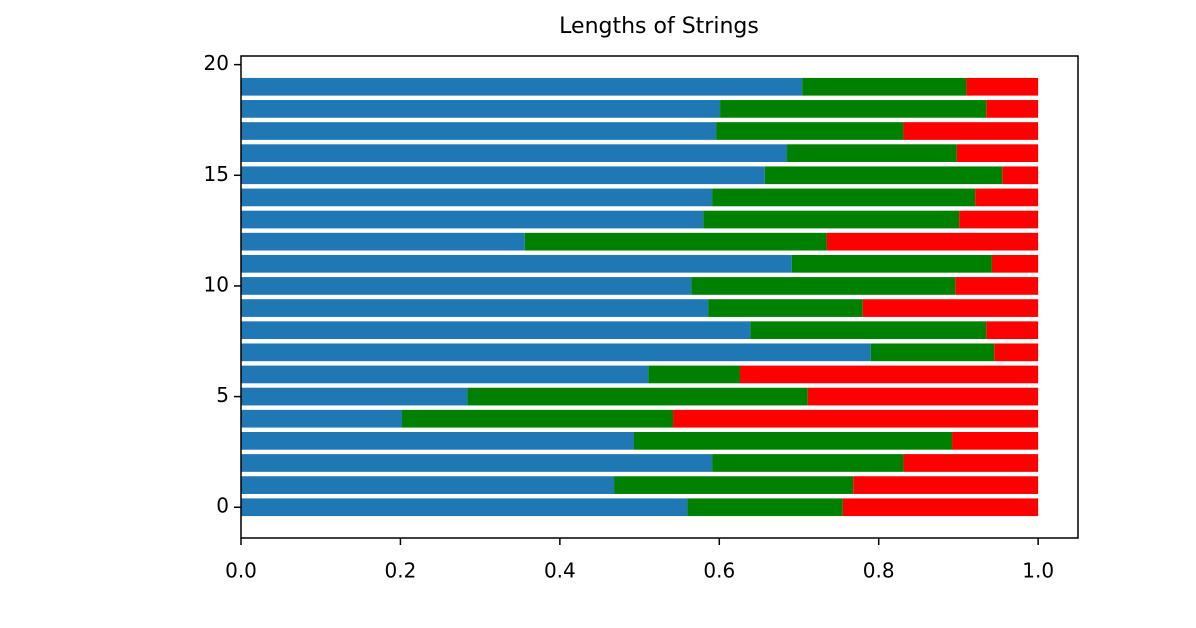 Image resolution: width=1196 pixels, height=628 pixels. I want to click on chart-title: Lengths of Strings, so click(659, 26).